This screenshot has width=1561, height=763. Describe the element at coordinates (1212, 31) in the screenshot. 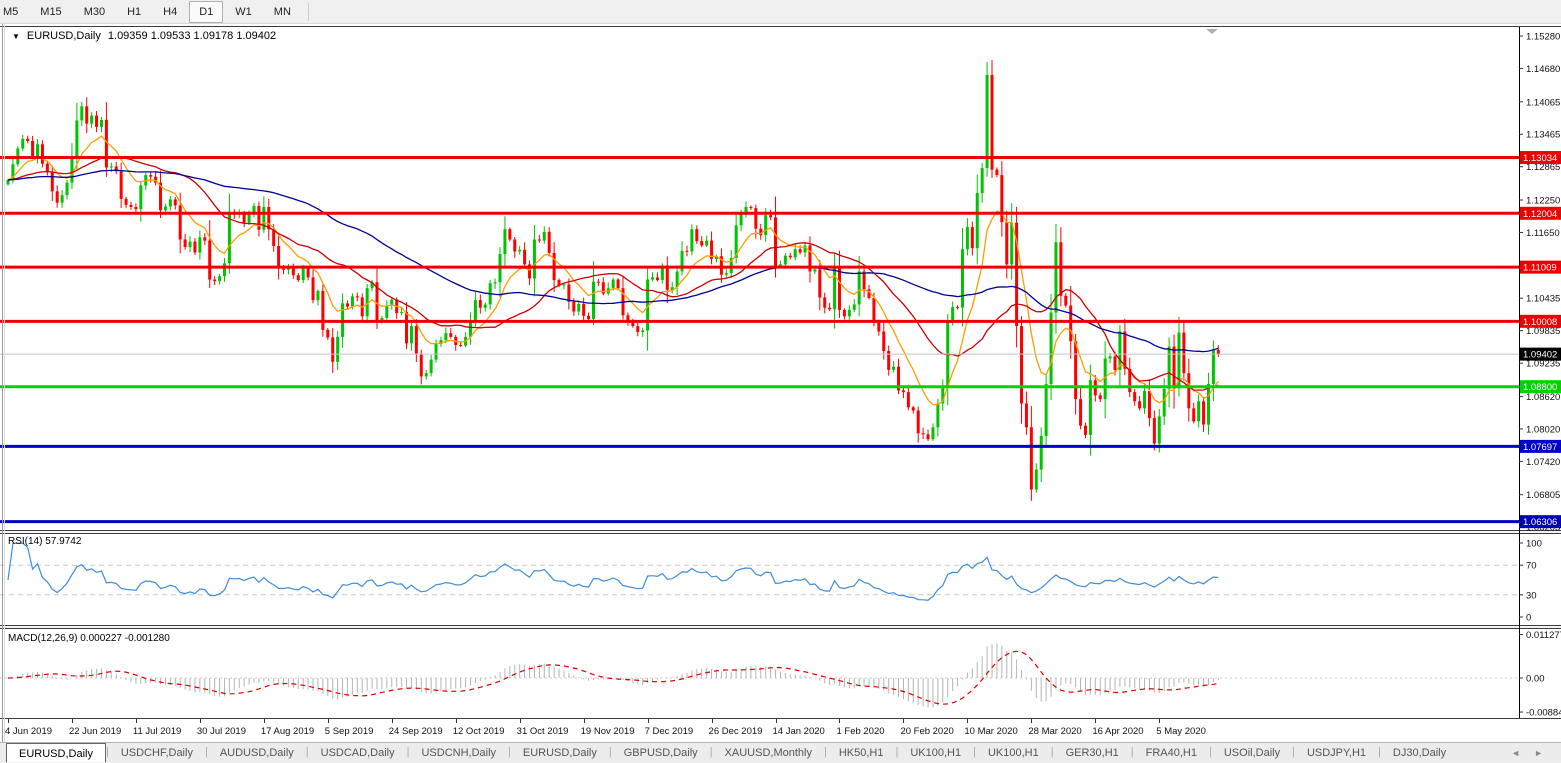

I see `chart-shift-marker-icon` at that location.